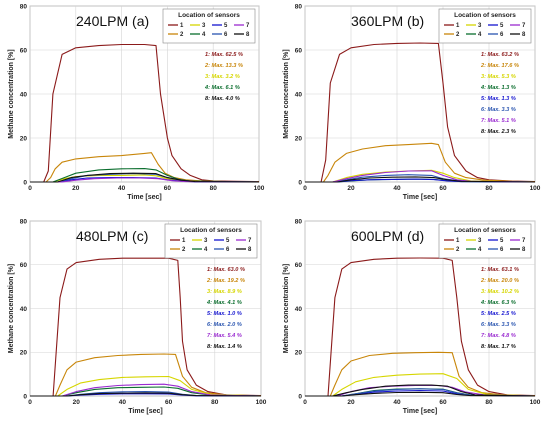 This screenshot has width=550, height=427. I want to click on max-label-3: 3: Max. 8.9 %, so click(224, 292).